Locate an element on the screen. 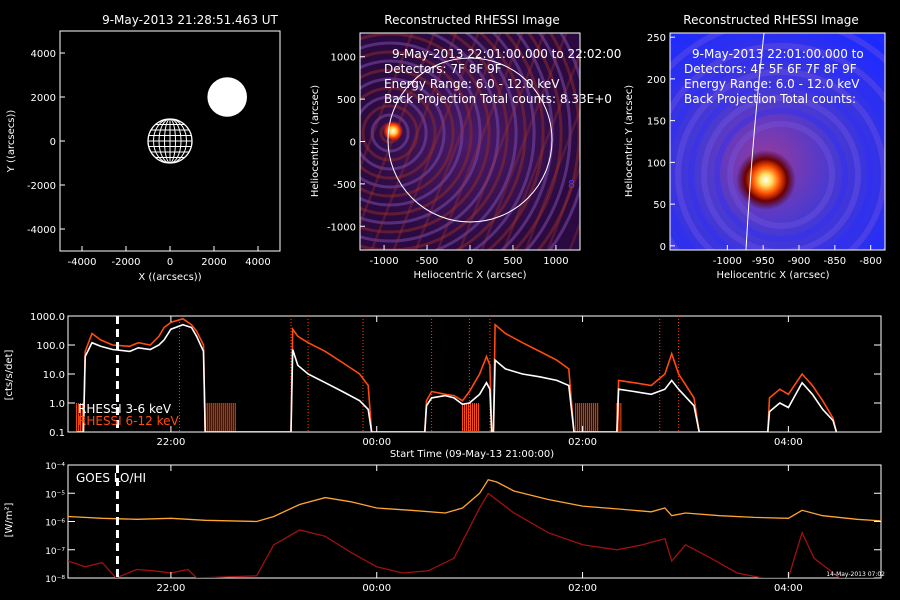  panel2-ticks: -1000 -500 0 500 1000 -1000 -500 0 500 1000 is located at coordinates (448, 160).